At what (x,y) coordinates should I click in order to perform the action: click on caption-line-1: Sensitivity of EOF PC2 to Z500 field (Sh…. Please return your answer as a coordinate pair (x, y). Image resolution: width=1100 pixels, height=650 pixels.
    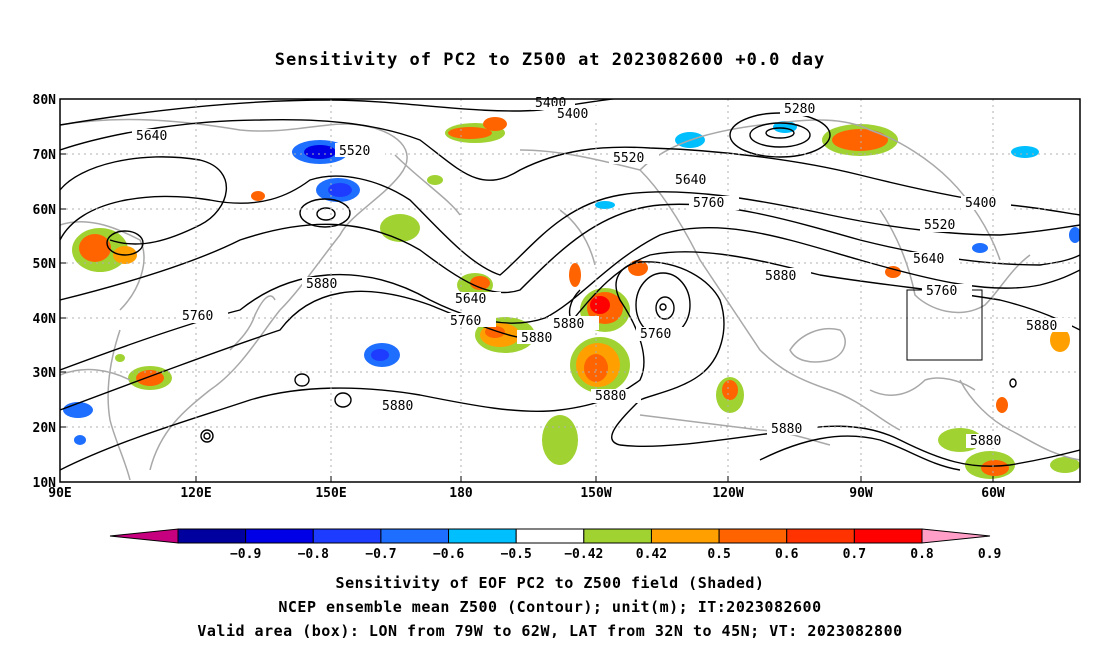
    Looking at the image, I should click on (550, 583).